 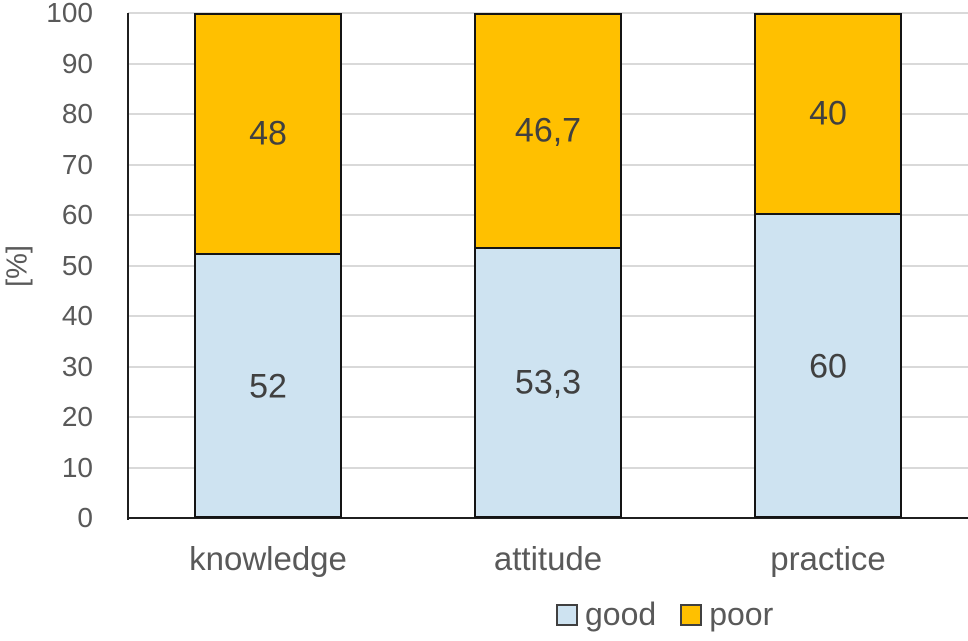 What do you see at coordinates (77, 113) in the screenshot?
I see `y-tick-label: 80` at bounding box center [77, 113].